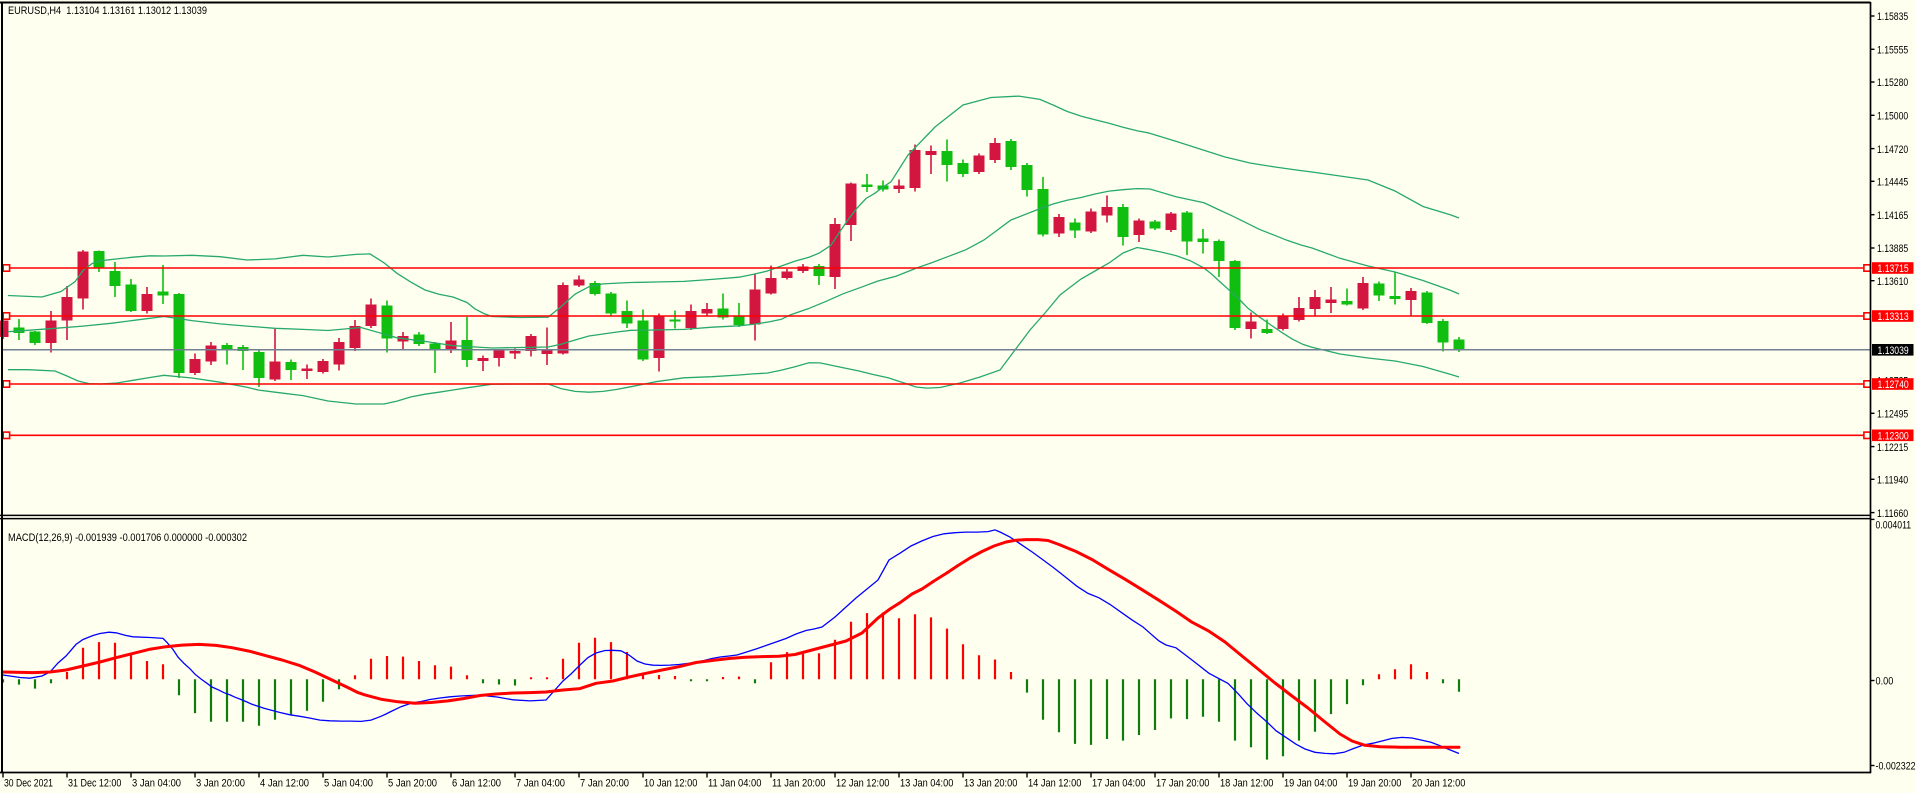  Describe the element at coordinates (348, 784) in the screenshot. I see `svg-text: 5 Jan 04:00` at that location.